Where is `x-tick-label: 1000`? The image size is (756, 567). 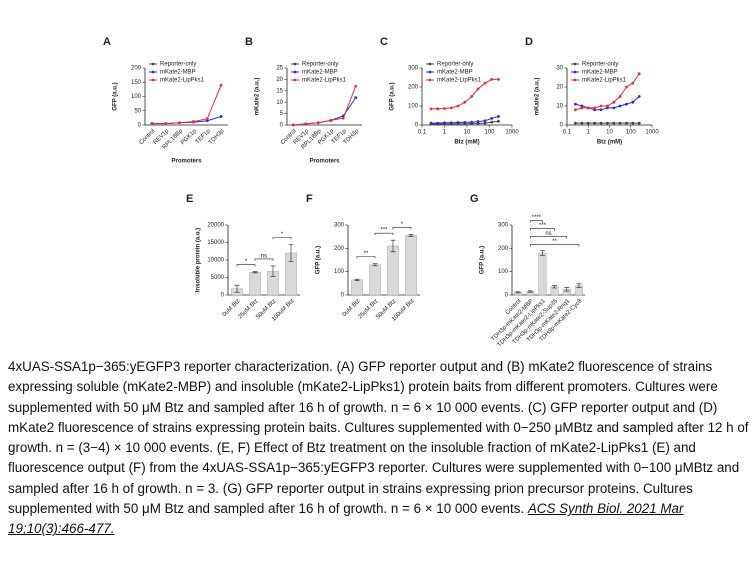
x-tick-label: 1000 is located at coordinates (652, 133).